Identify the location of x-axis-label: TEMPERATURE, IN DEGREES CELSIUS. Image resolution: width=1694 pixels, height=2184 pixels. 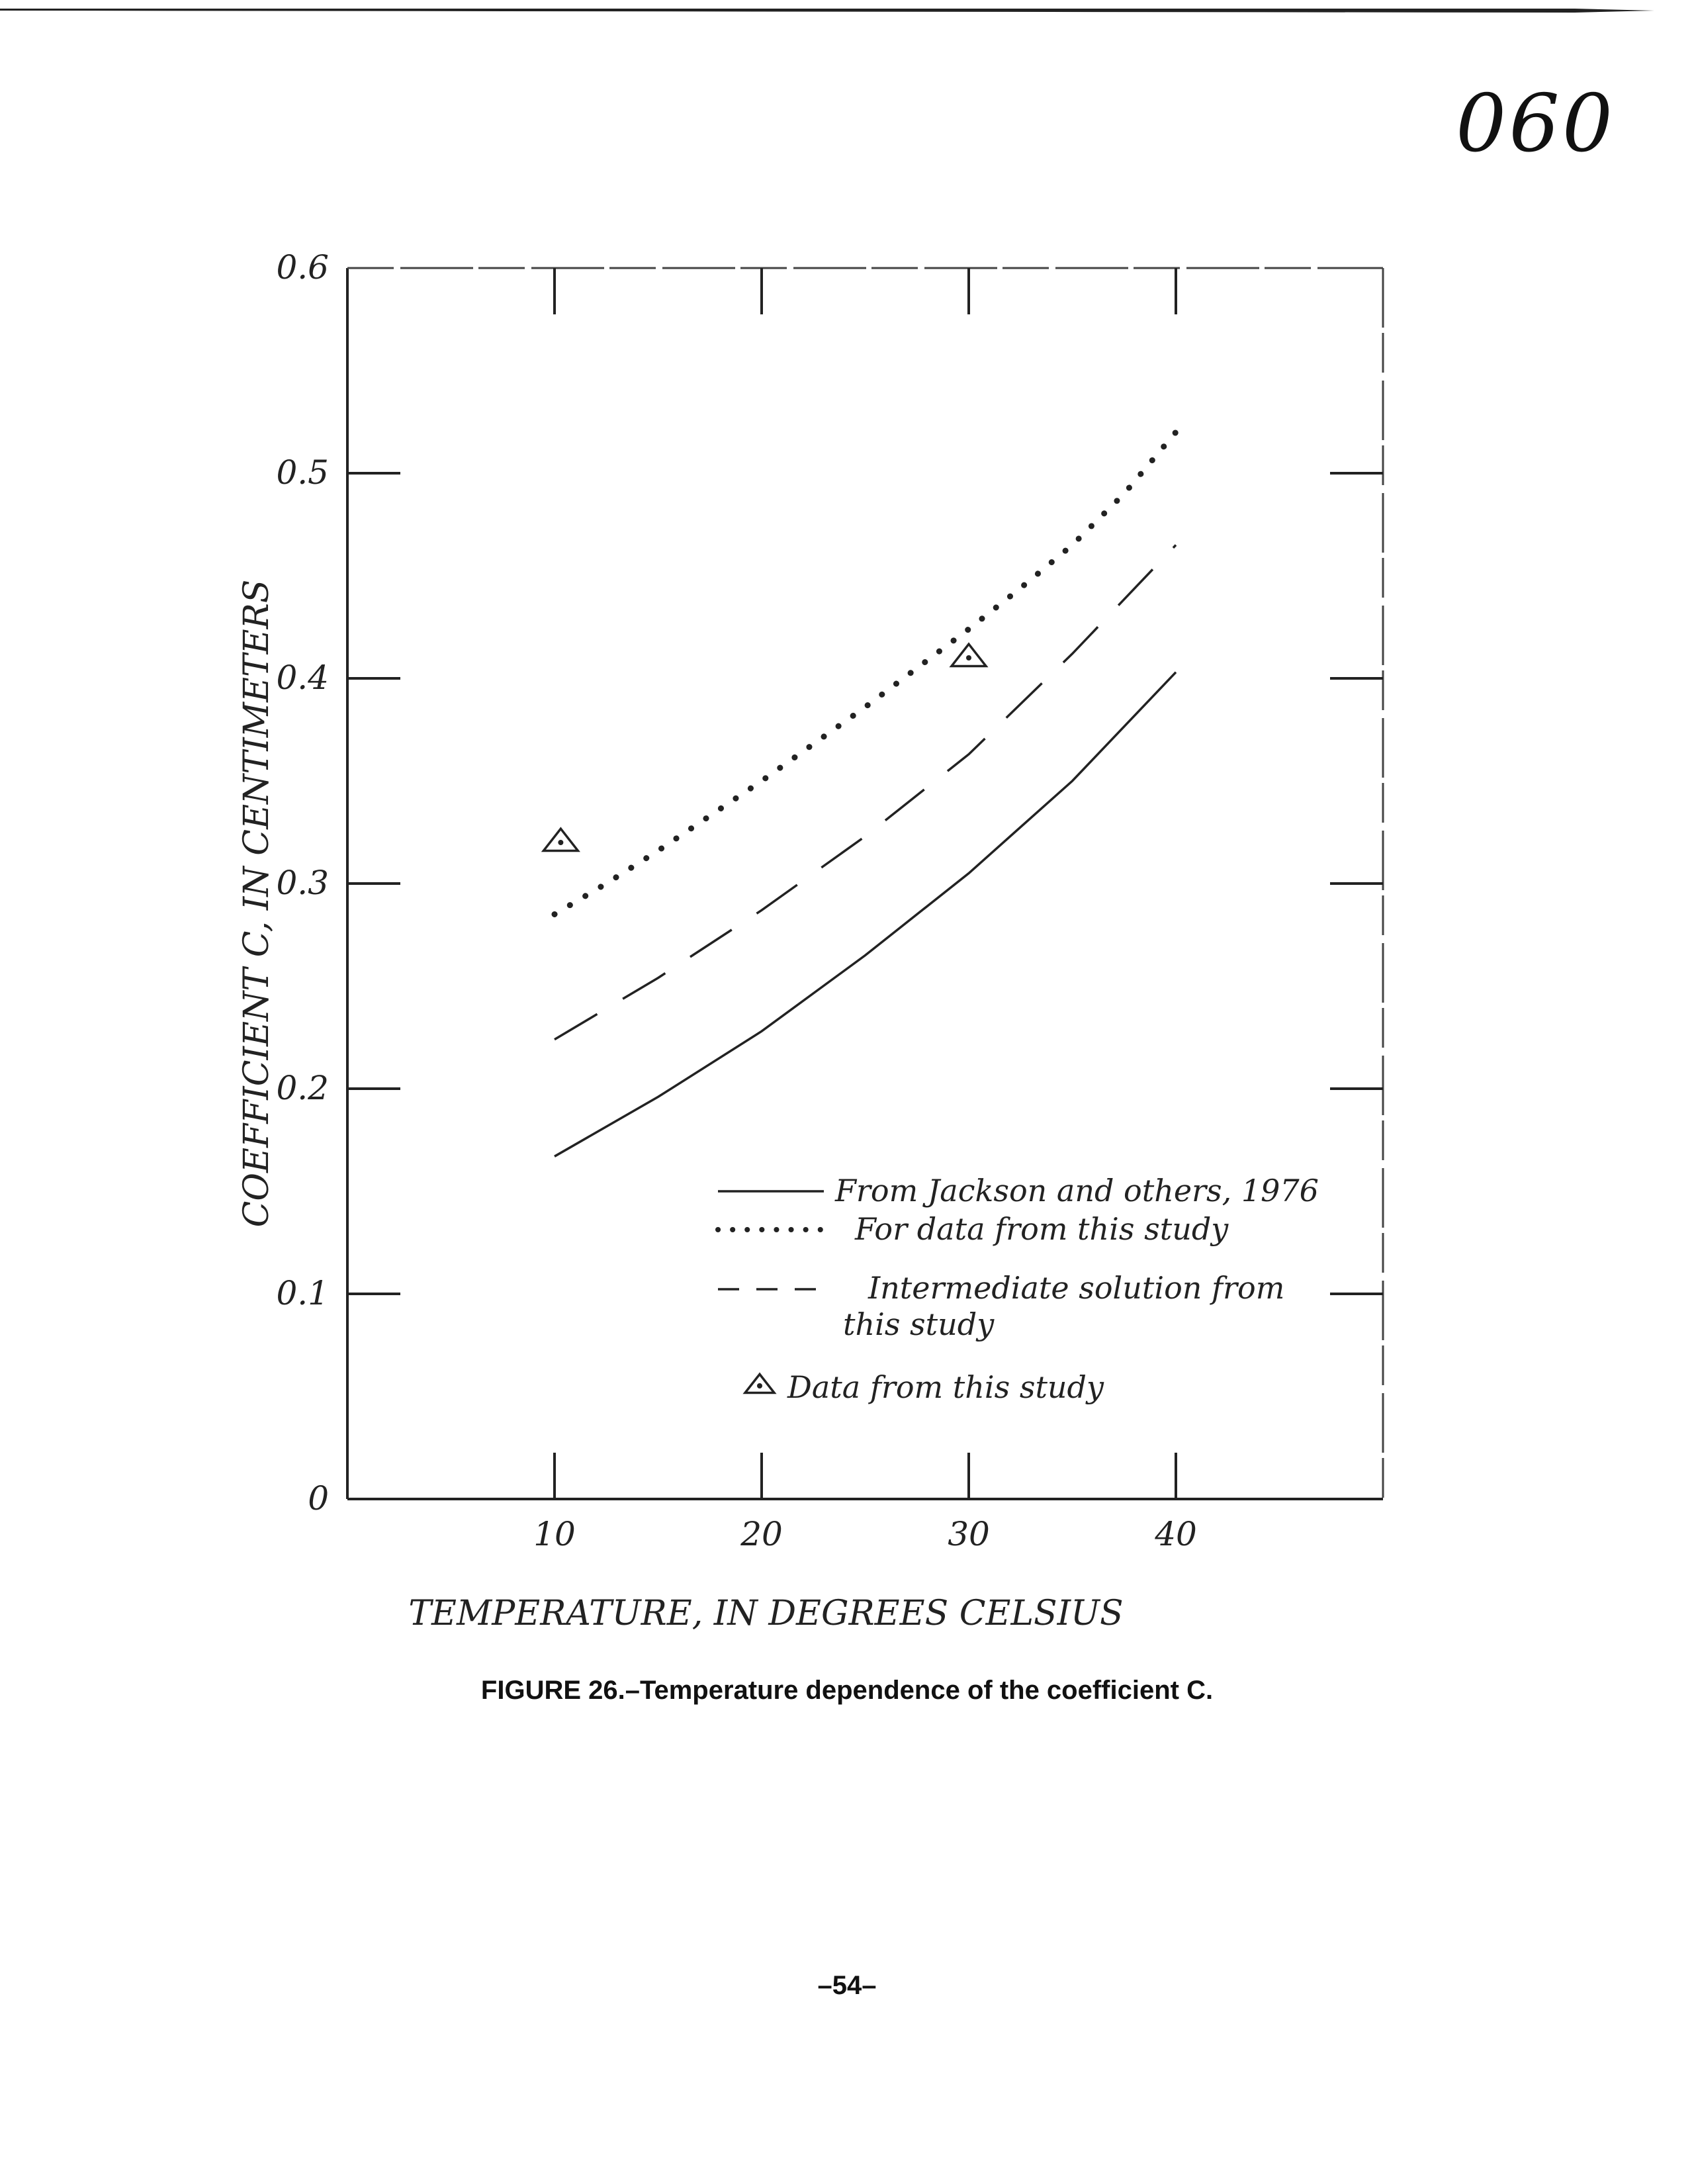
(765, 1613).